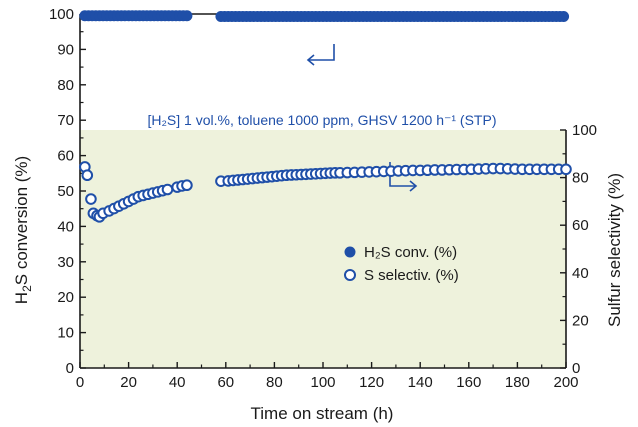 This screenshot has height=427, width=638. Describe the element at coordinates (565, 382) in the screenshot. I see `x-tick-label: 200` at that location.